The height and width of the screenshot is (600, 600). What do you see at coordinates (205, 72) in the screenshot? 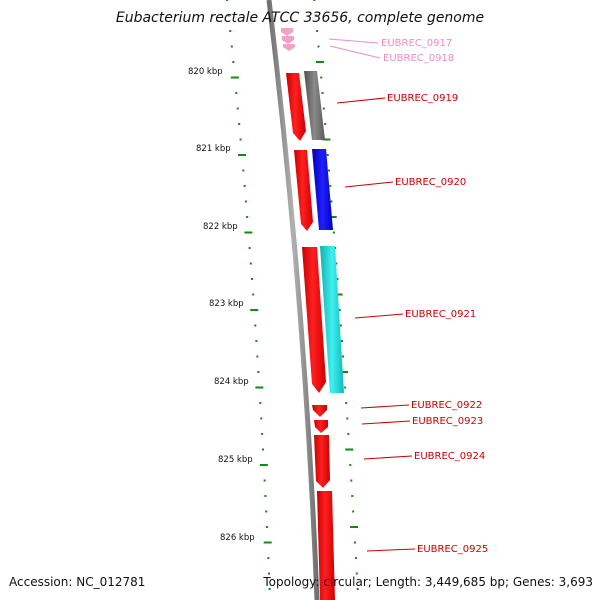
I see `ruler-label: 820 kbp` at bounding box center [205, 72].